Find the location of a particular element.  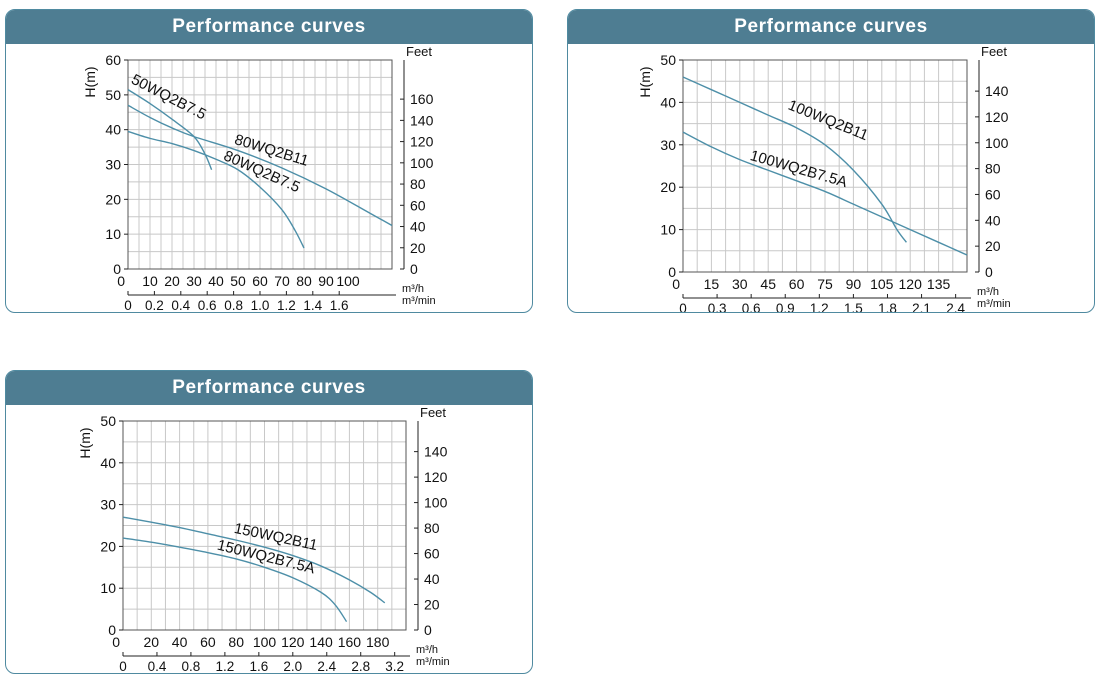

feet-tick-label: 160 is located at coordinates (422, 99).